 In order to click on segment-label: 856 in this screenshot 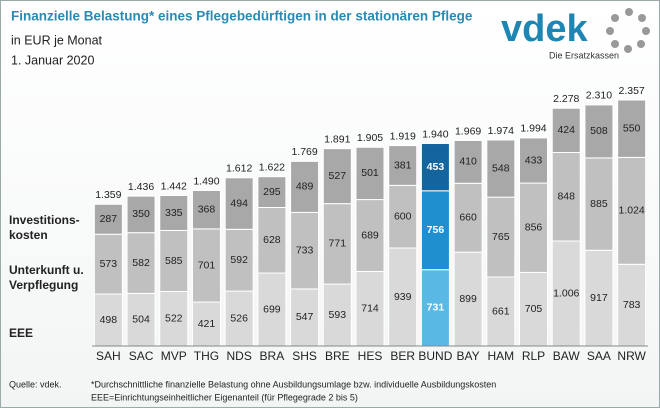, I will do `click(534, 228)`.